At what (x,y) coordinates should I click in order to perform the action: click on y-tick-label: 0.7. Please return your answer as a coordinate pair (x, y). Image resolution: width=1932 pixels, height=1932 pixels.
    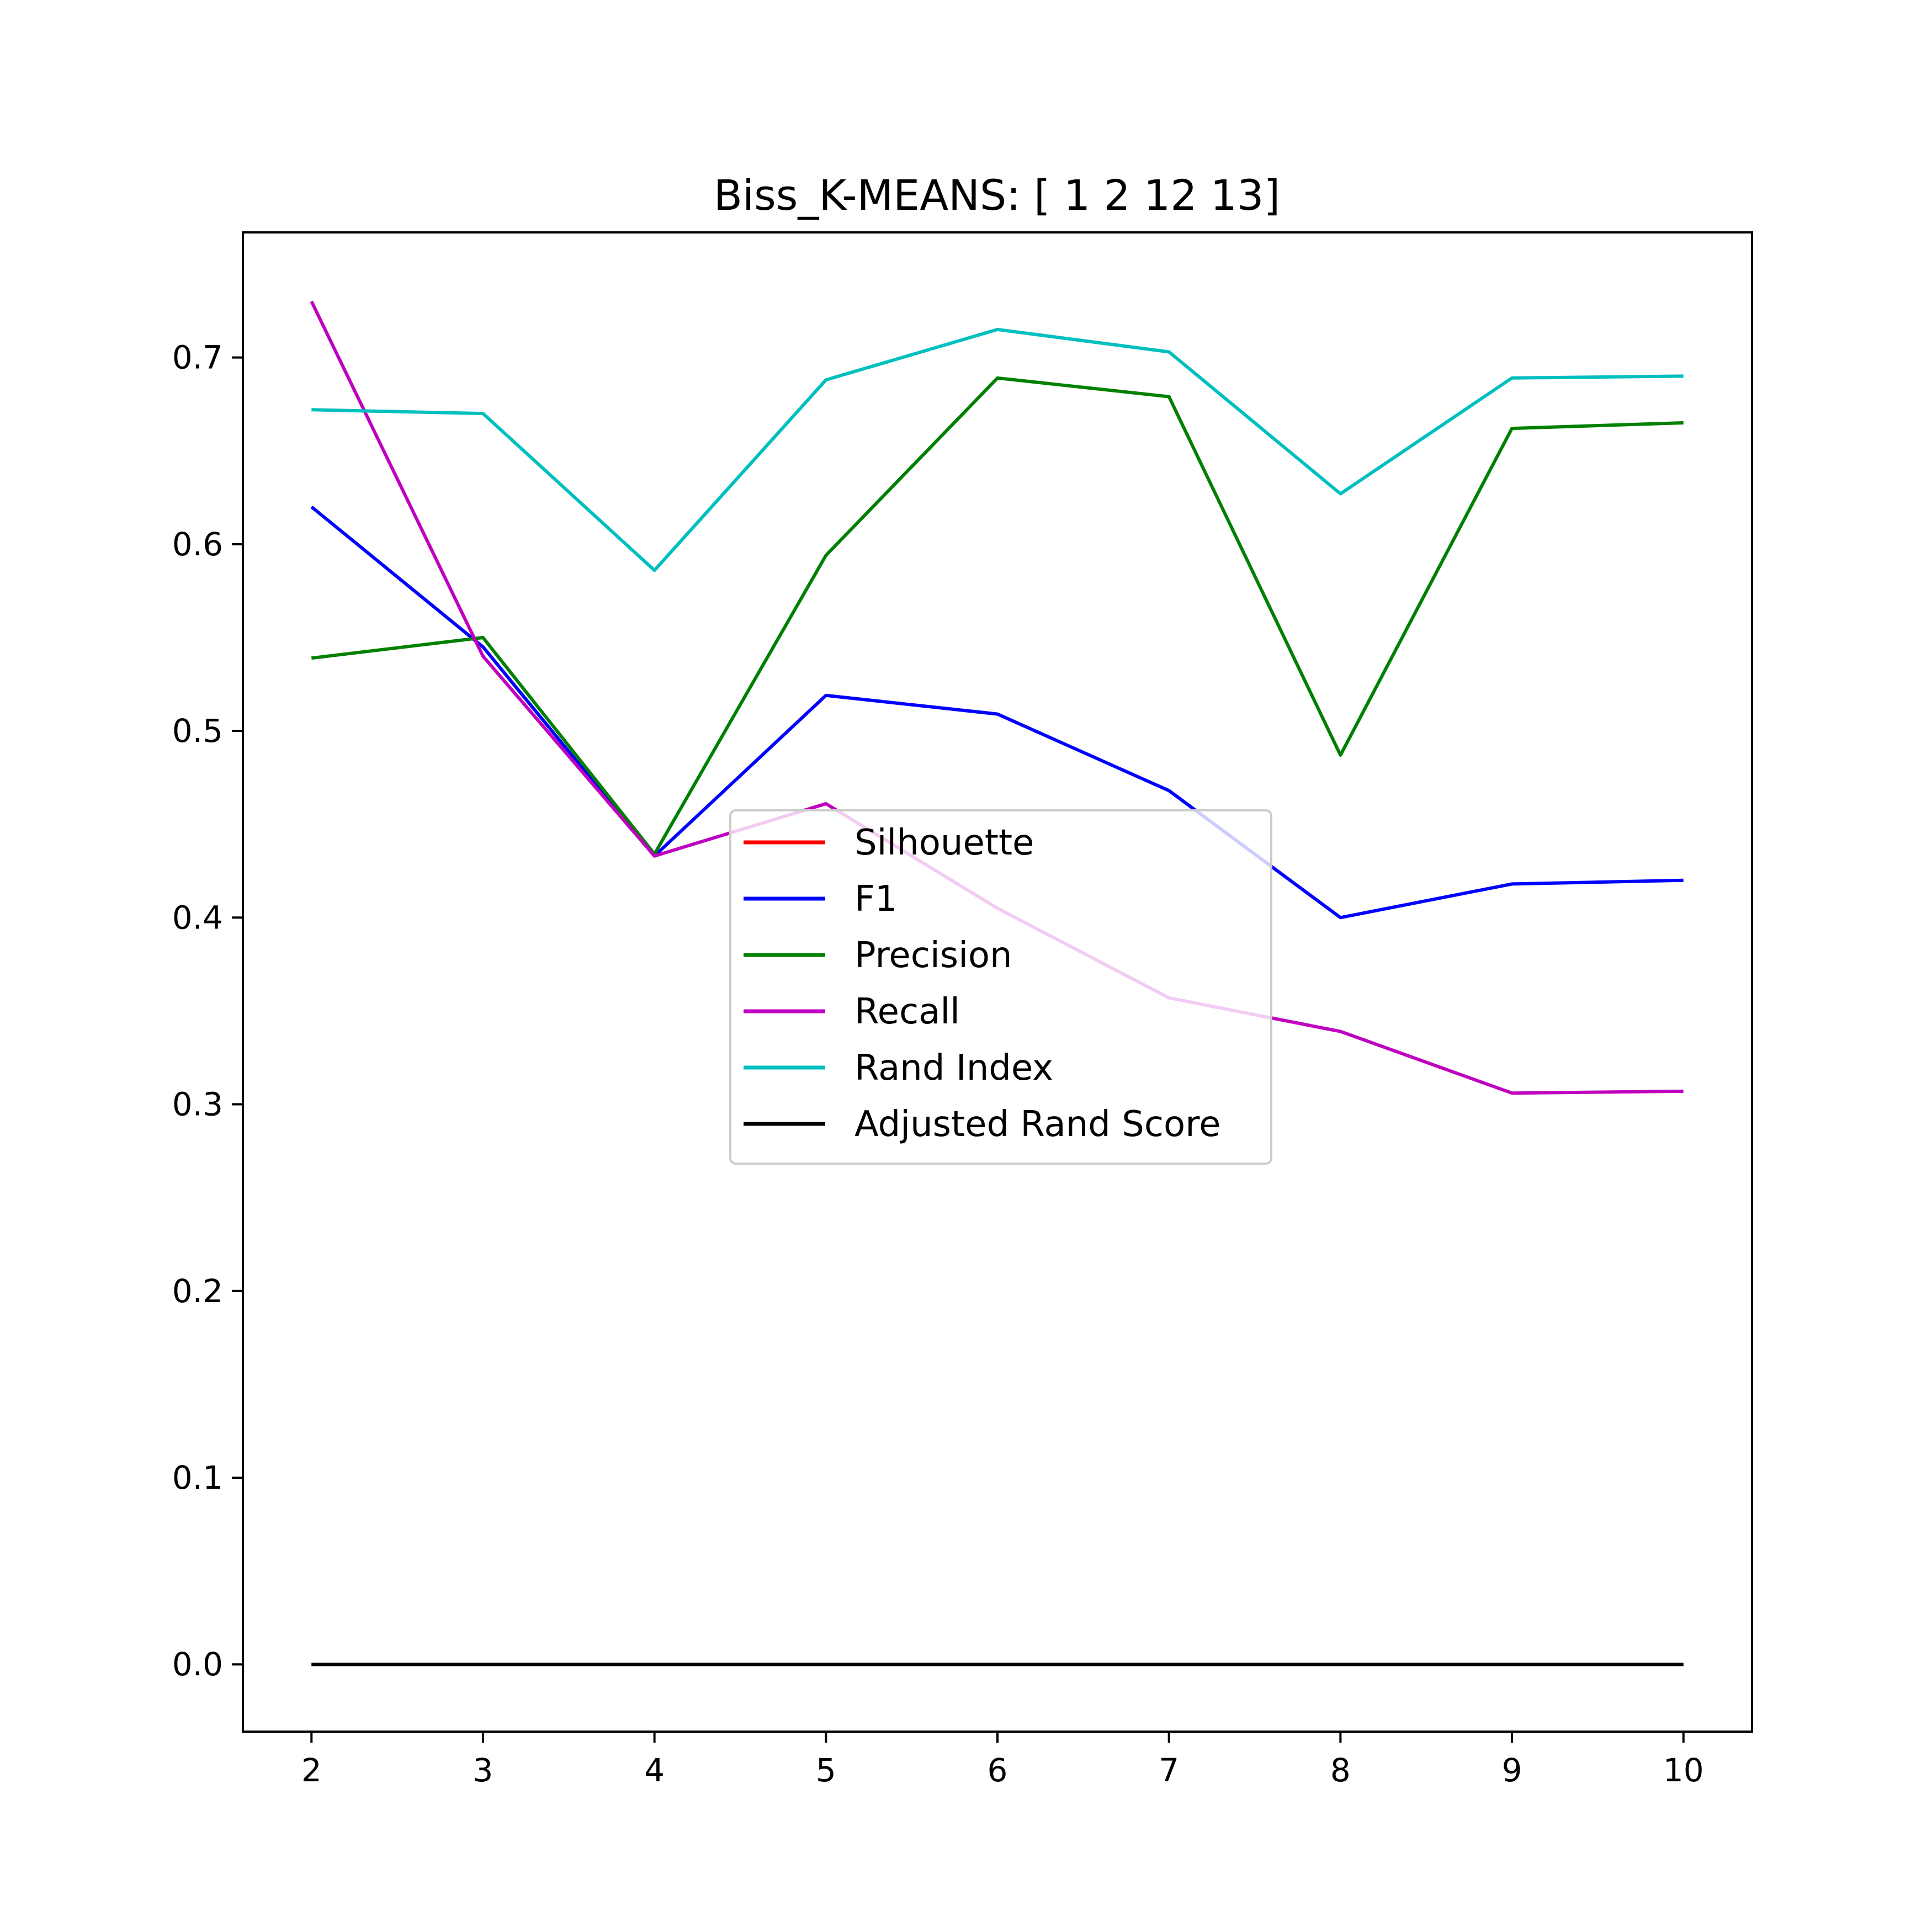
    Looking at the image, I should click on (197, 357).